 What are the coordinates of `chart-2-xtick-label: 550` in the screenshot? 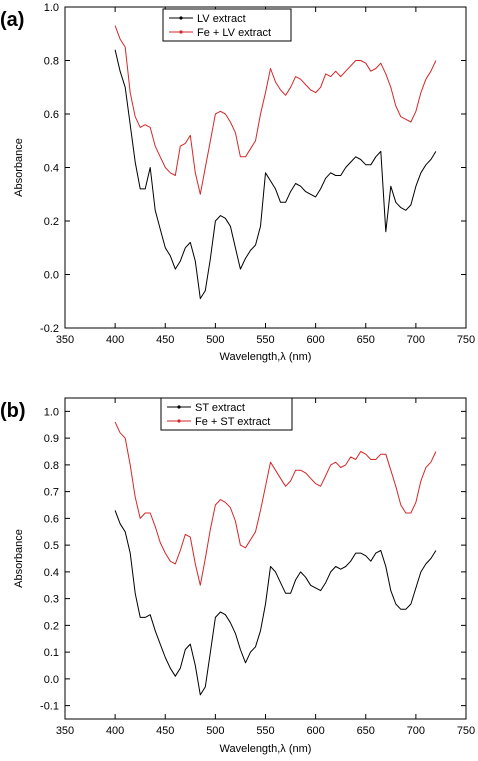 It's located at (265, 731).